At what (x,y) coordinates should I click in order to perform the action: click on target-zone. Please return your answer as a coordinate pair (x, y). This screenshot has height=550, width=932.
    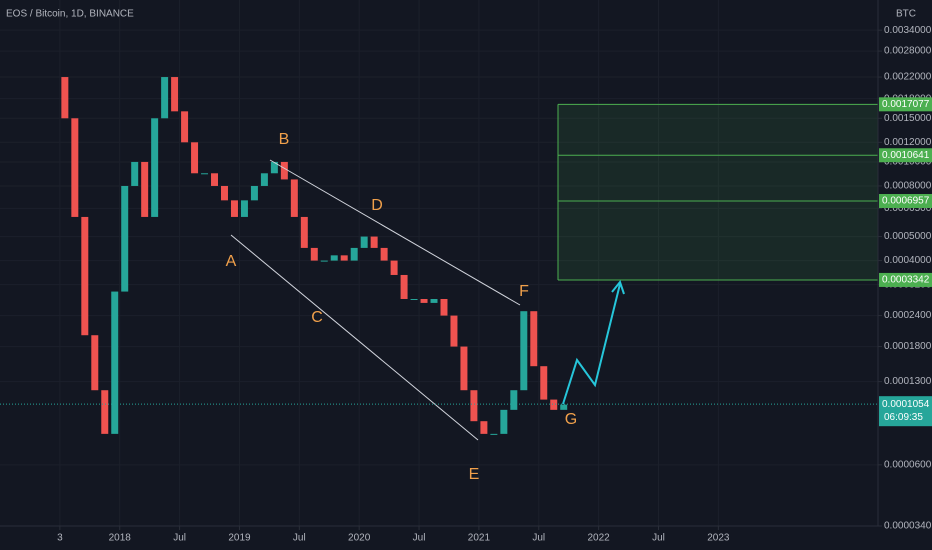
    Looking at the image, I should click on (717, 192).